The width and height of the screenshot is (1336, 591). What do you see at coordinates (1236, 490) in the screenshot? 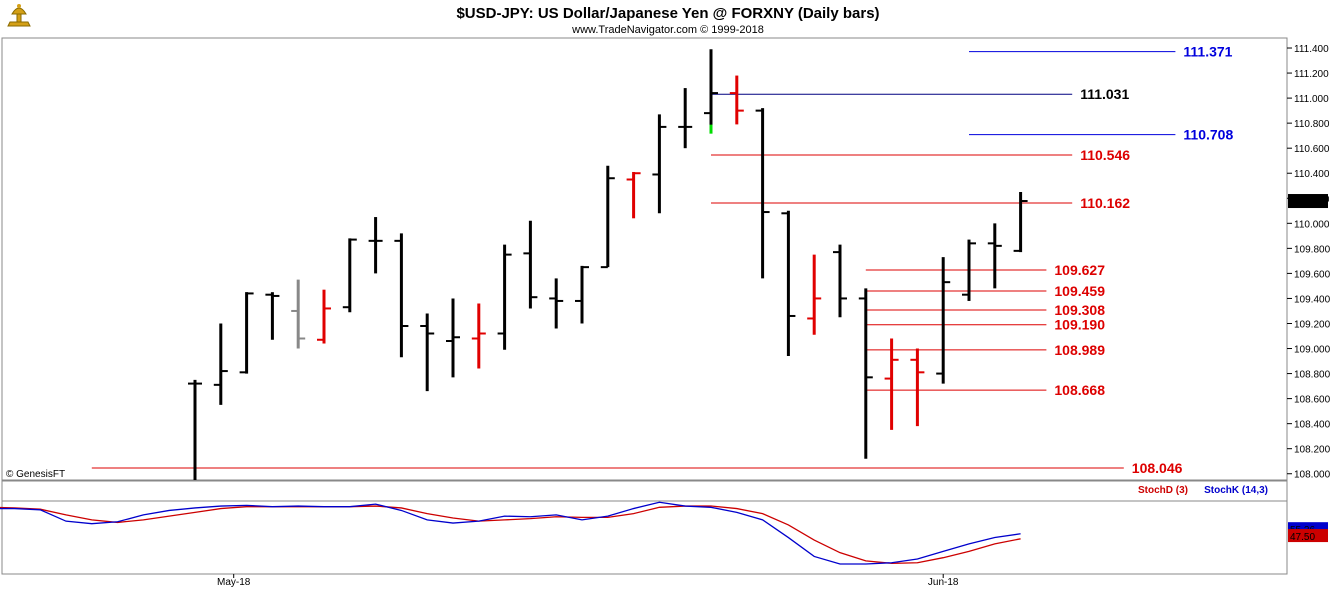
I see `stochk-label: StochK (14,3)` at bounding box center [1236, 490].